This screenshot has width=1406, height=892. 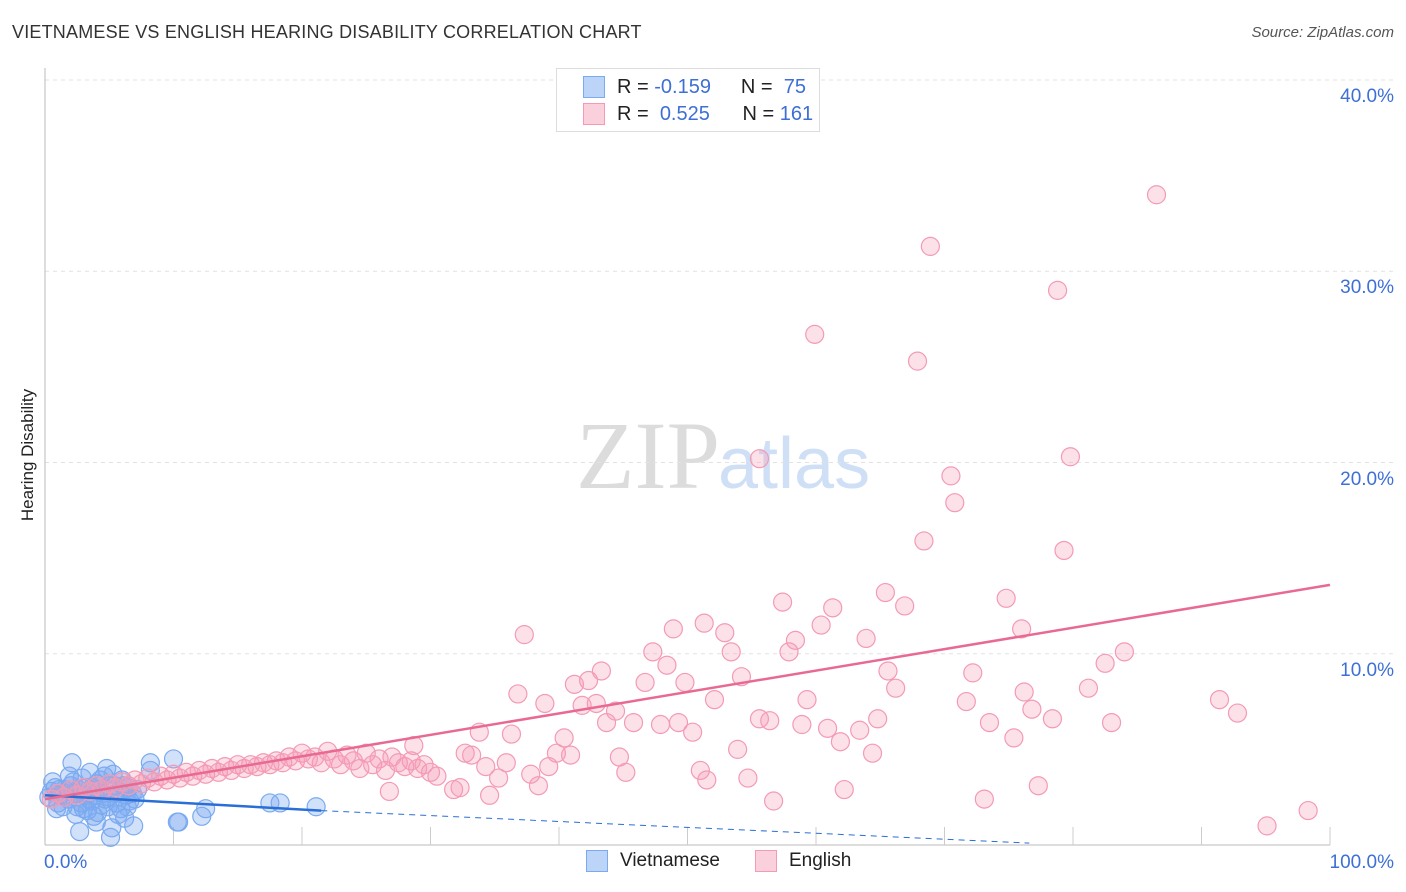 What do you see at coordinates (794, 86) in the screenshot?
I see `n-value: 75` at bounding box center [794, 86].